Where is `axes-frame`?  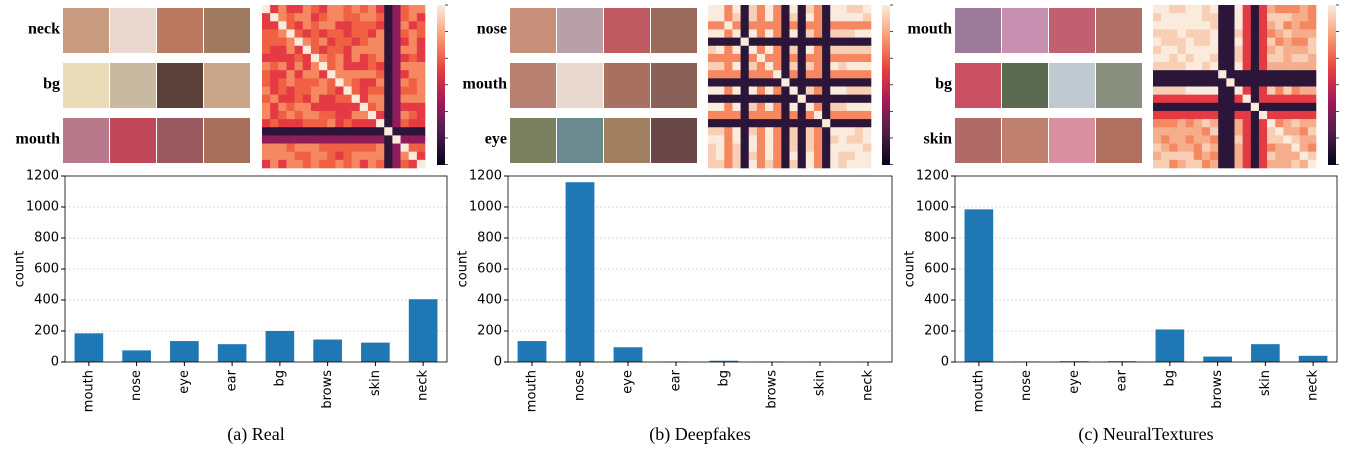 axes-frame is located at coordinates (256, 269).